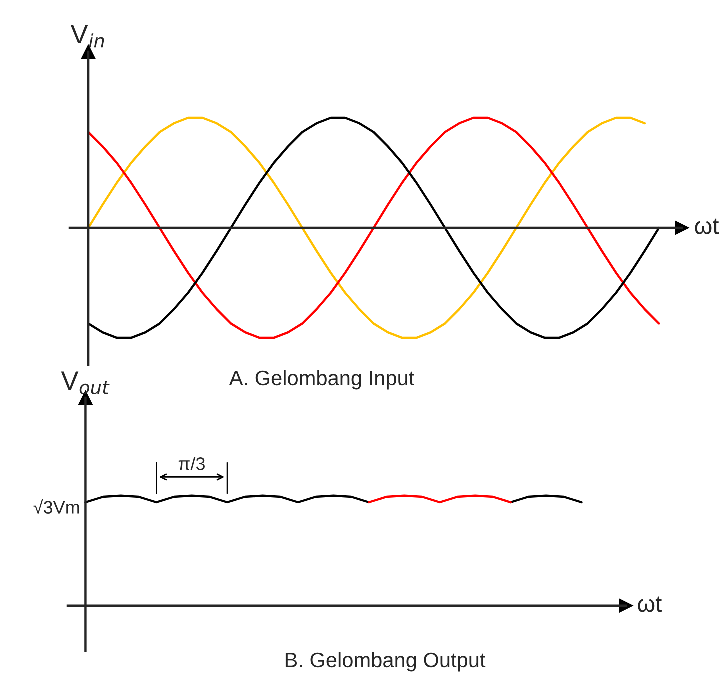 The image size is (725, 681). I want to click on text: A. Gelombang Input, so click(322, 380).